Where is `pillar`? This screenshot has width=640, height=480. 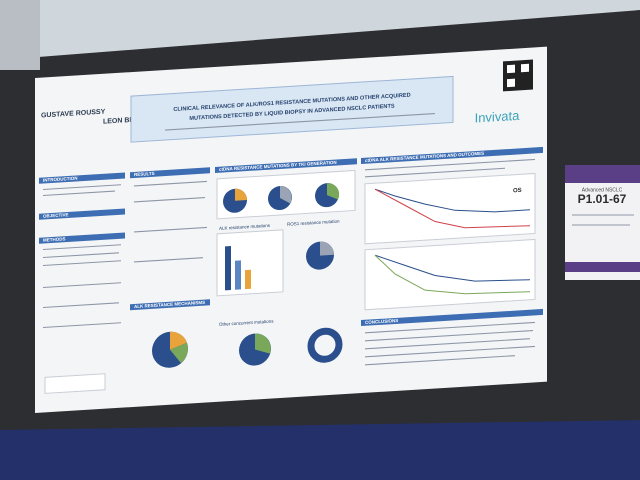
pillar is located at coordinates (20, 35).